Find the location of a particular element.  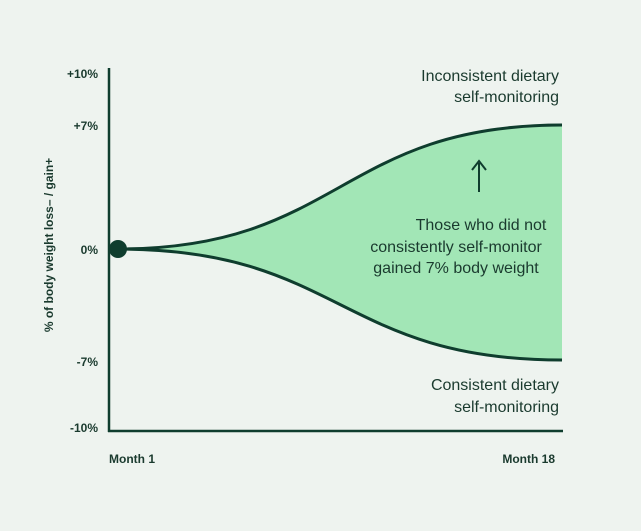

y-tick-label: +7% is located at coordinates (86, 126).